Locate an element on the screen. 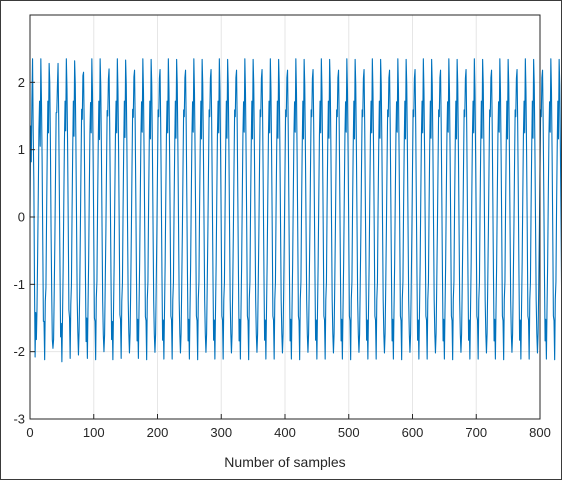  x-tick-label-6: 600 is located at coordinates (413, 432).